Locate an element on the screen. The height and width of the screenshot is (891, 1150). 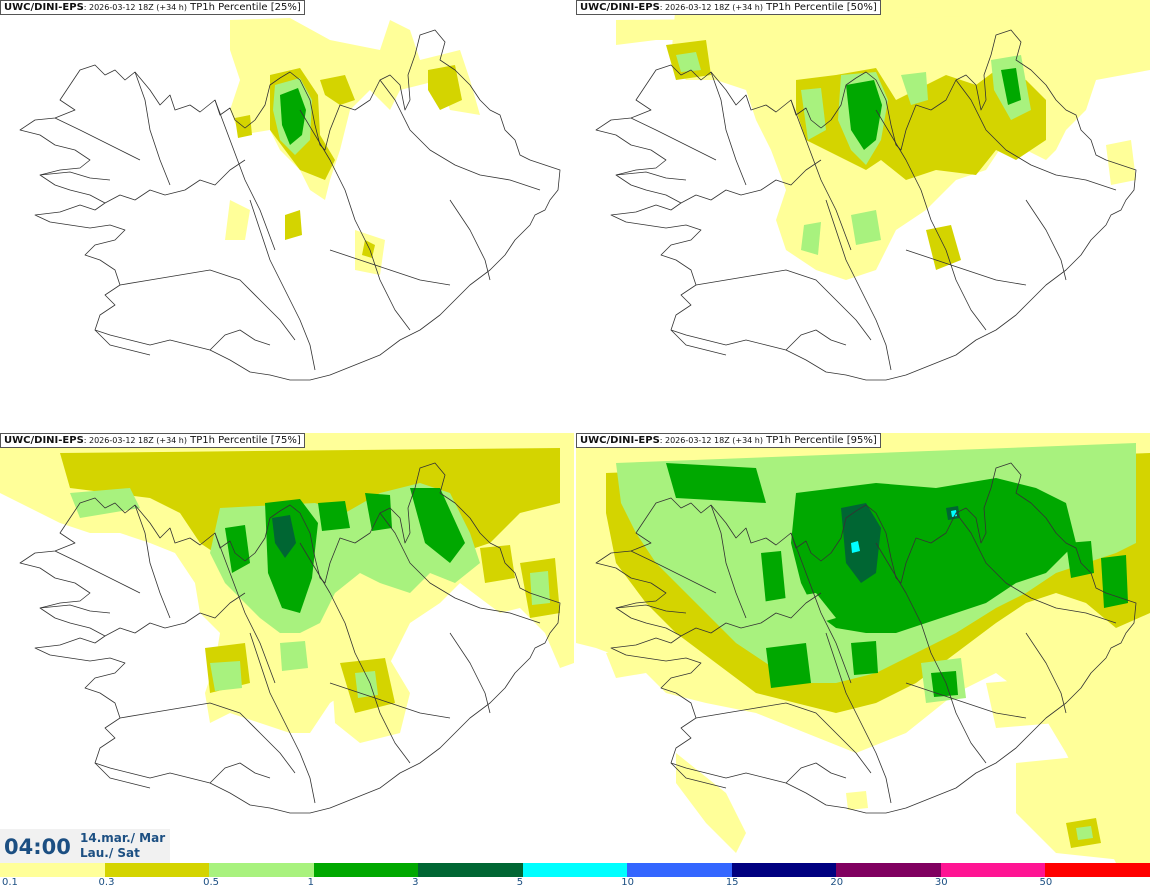
colorbar-label: 0.1 is located at coordinates (10, 882).